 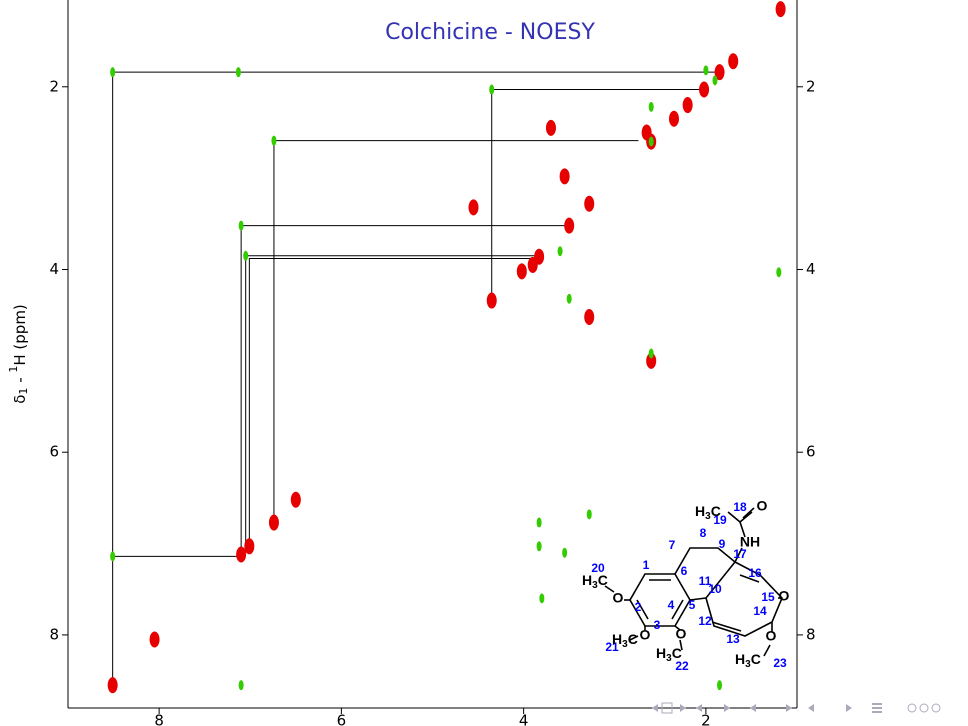 I want to click on molecule-structure, so click(x=693, y=582).